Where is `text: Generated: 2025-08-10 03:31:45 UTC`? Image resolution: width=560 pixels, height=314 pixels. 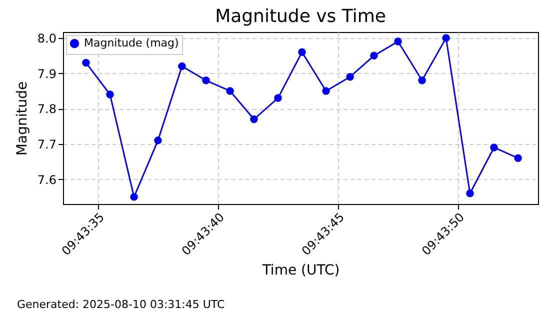
text: Generated: 2025-08-10 03:31:45 UTC is located at coordinates (121, 304).